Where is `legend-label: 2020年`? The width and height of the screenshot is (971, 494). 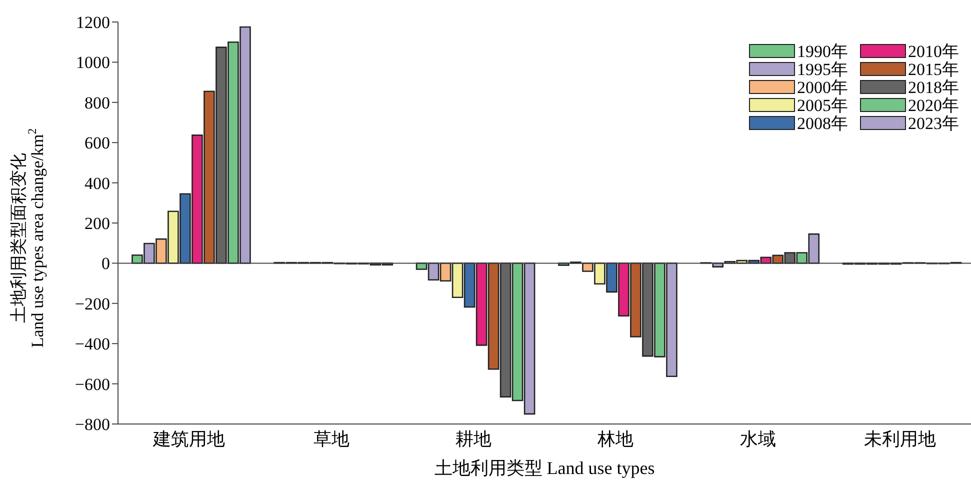
legend-label: 2020年 is located at coordinates (933, 105).